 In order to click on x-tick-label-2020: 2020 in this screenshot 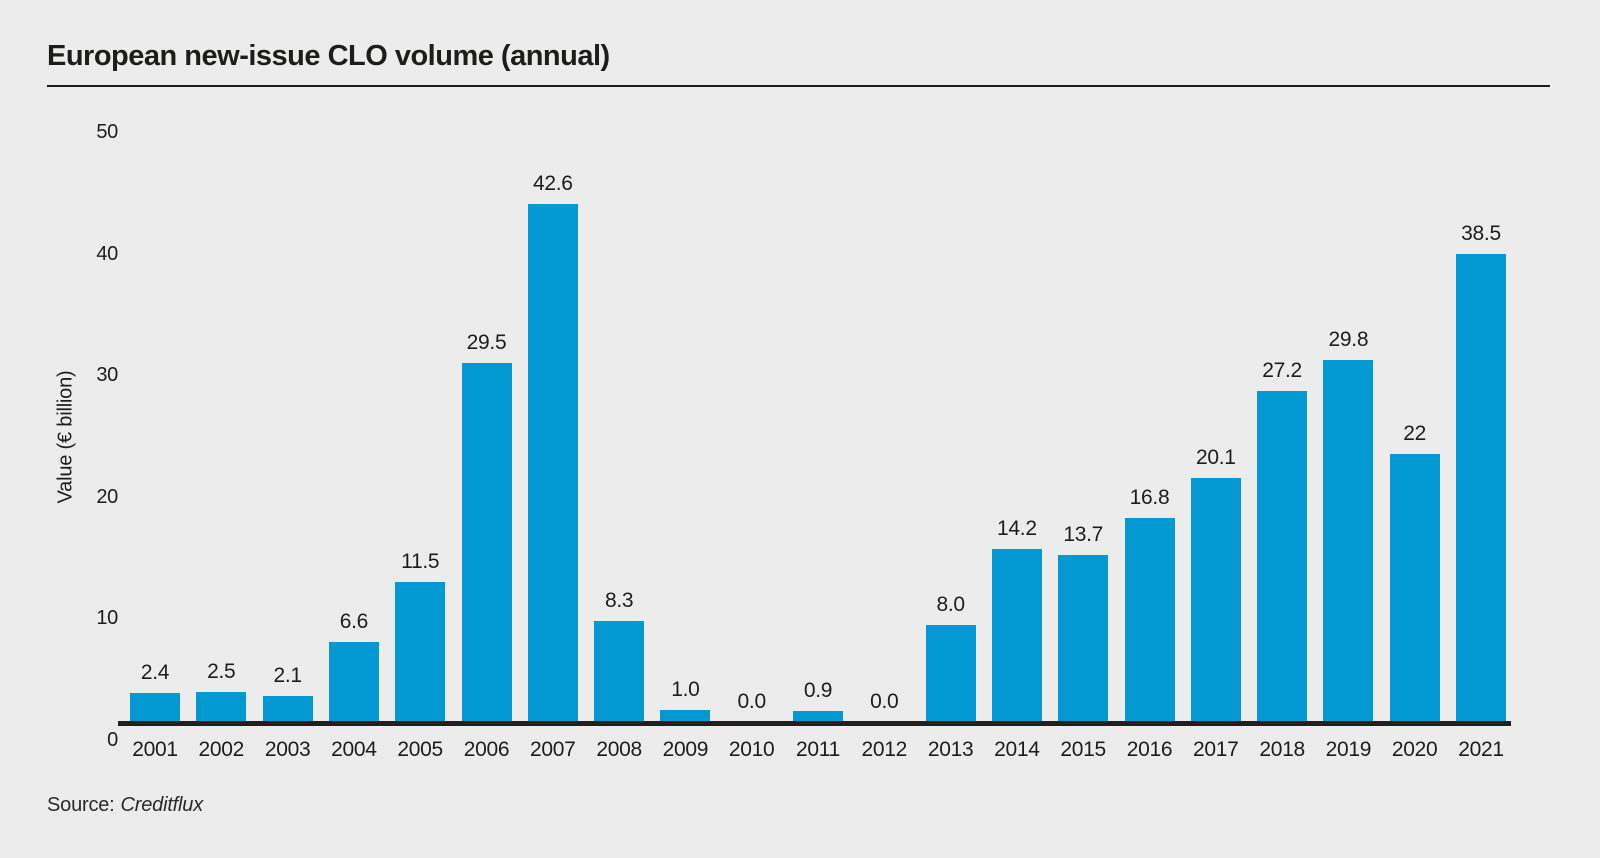, I will do `click(1414, 749)`.